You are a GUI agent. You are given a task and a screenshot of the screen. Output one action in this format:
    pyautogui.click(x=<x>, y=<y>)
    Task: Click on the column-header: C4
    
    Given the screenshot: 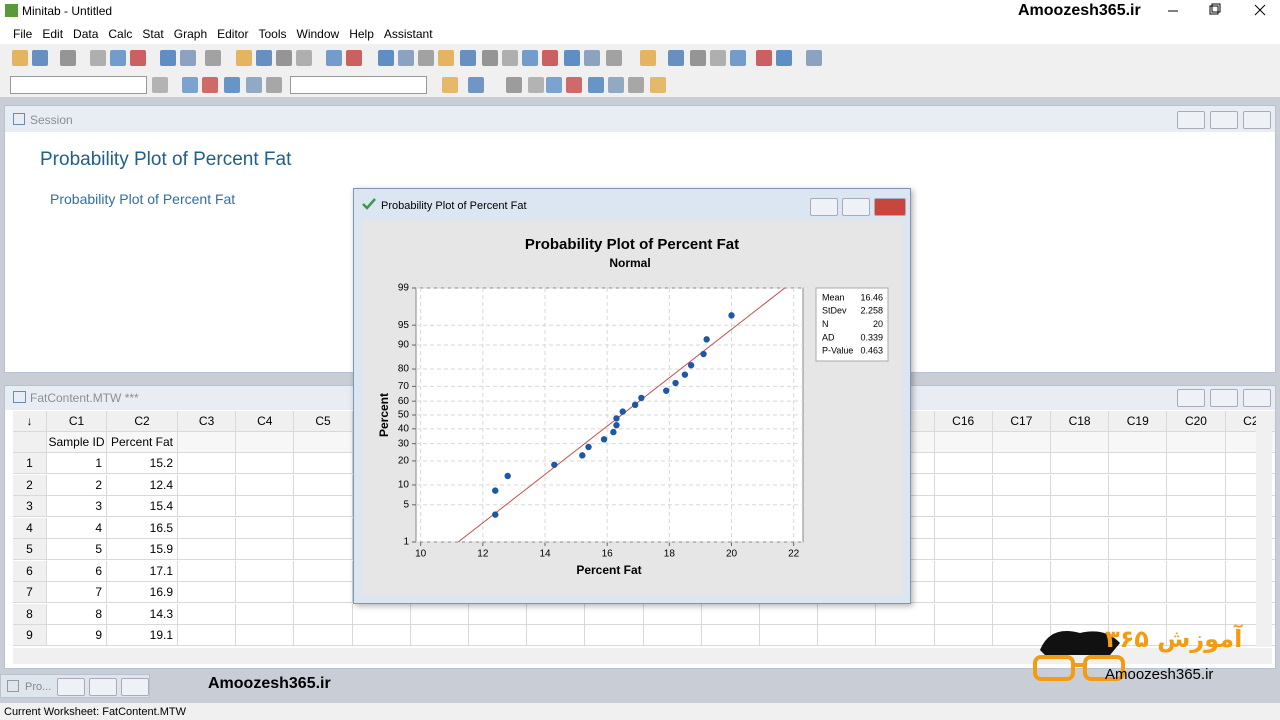 What is the action you would take?
    pyautogui.click(x=265, y=421)
    